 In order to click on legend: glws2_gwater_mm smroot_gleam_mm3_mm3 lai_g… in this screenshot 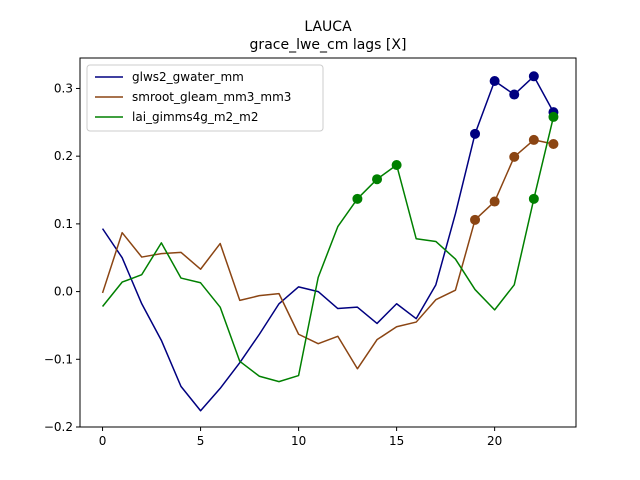, I will do `click(205, 98)`.